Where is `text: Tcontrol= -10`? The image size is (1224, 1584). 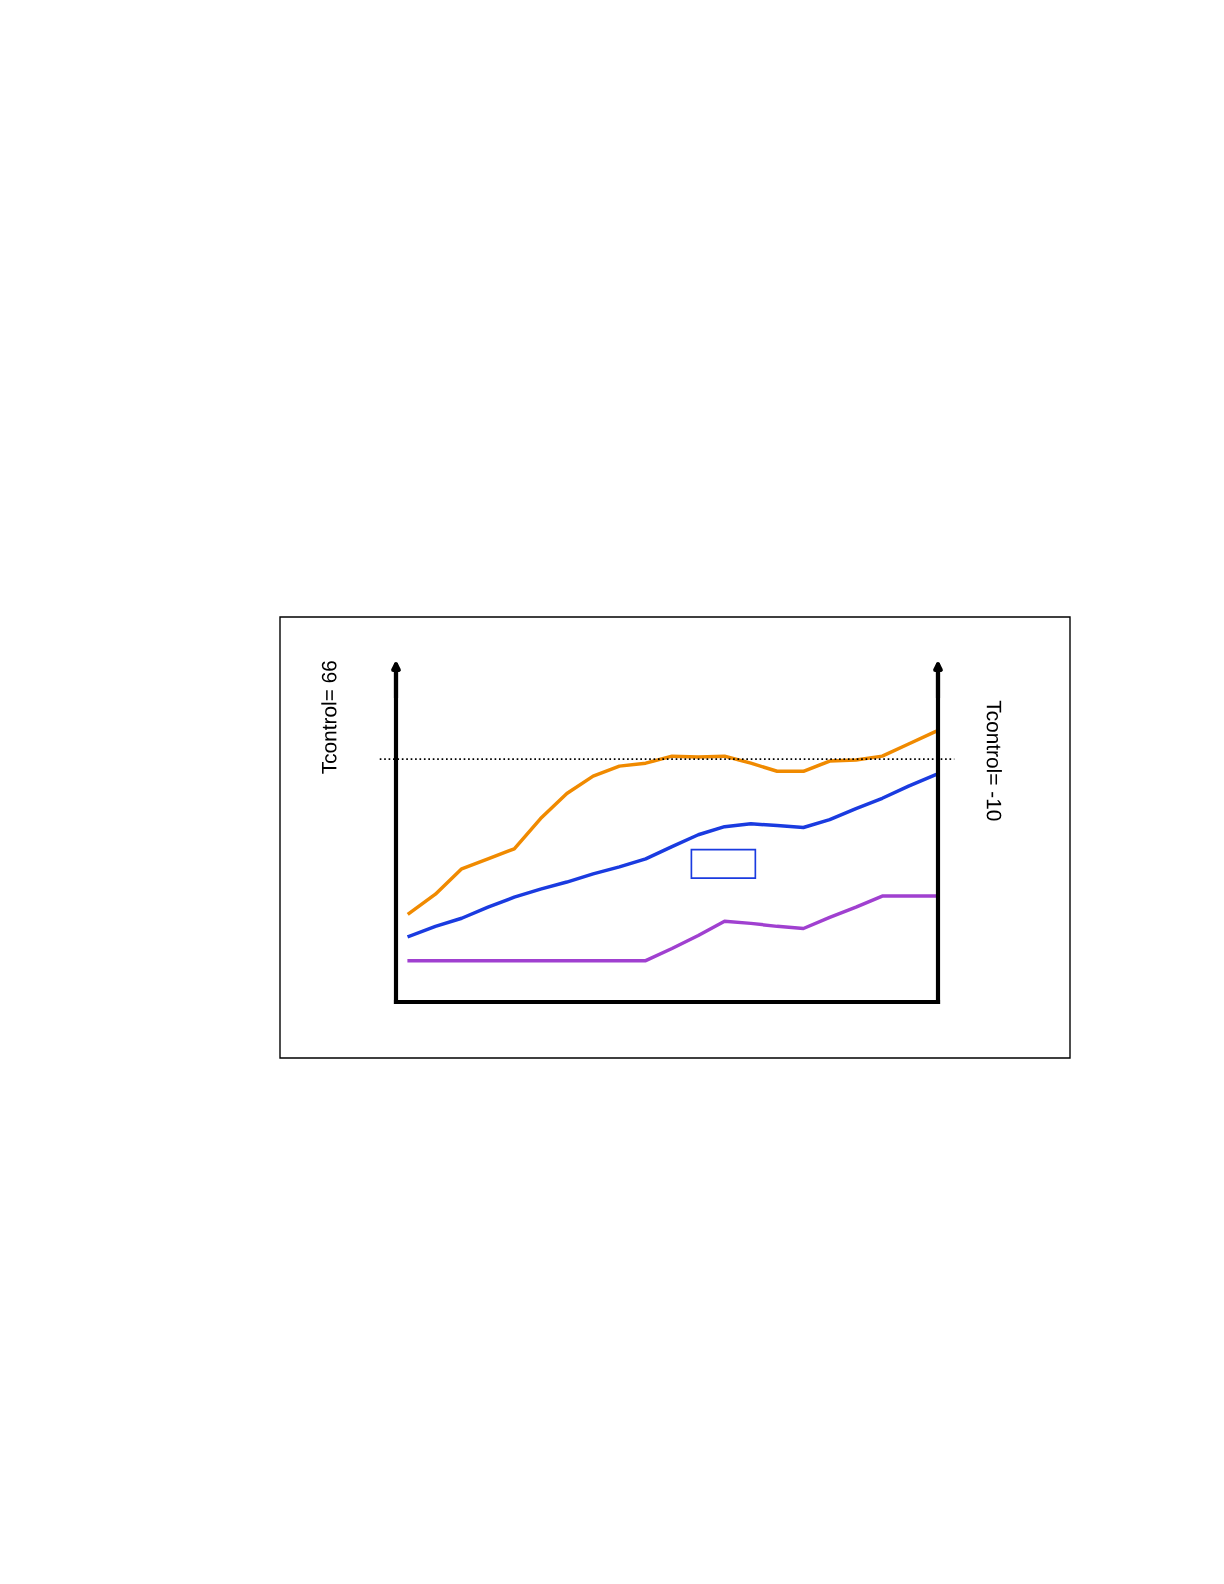 text: Tcontrol= -10 is located at coordinates (994, 760).